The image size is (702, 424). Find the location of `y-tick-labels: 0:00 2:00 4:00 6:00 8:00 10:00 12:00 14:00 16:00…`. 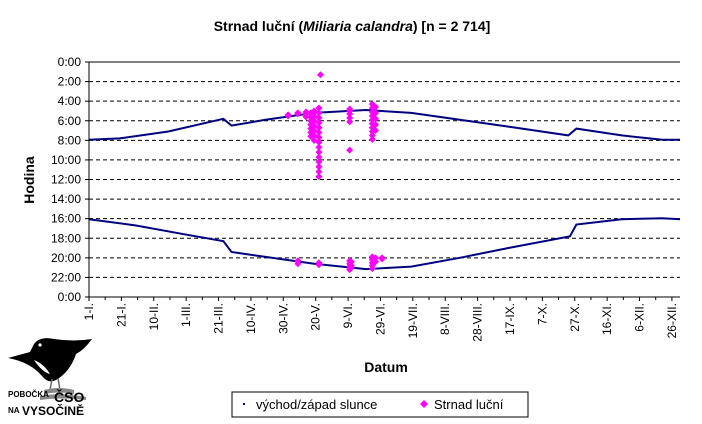

y-tick-labels: 0:00 2:00 4:00 6:00 8:00 10:00 12:00 14:00 16:00… is located at coordinates (66, 179).